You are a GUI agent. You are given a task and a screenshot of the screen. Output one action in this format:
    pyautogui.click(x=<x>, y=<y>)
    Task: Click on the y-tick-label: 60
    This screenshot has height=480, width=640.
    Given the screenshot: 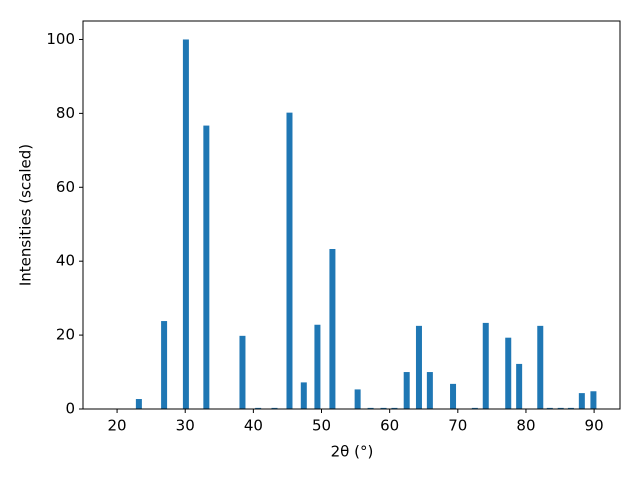 What is the action you would take?
    pyautogui.click(x=65, y=187)
    